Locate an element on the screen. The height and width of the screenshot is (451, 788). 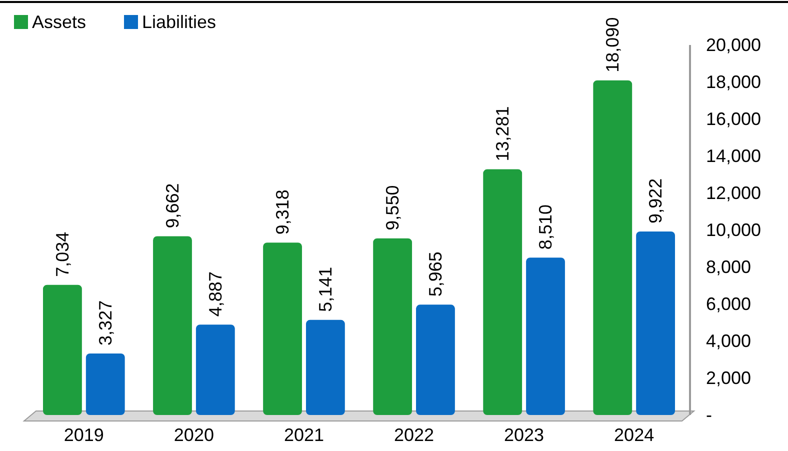
x-tick-label: 2022 is located at coordinates (414, 435).